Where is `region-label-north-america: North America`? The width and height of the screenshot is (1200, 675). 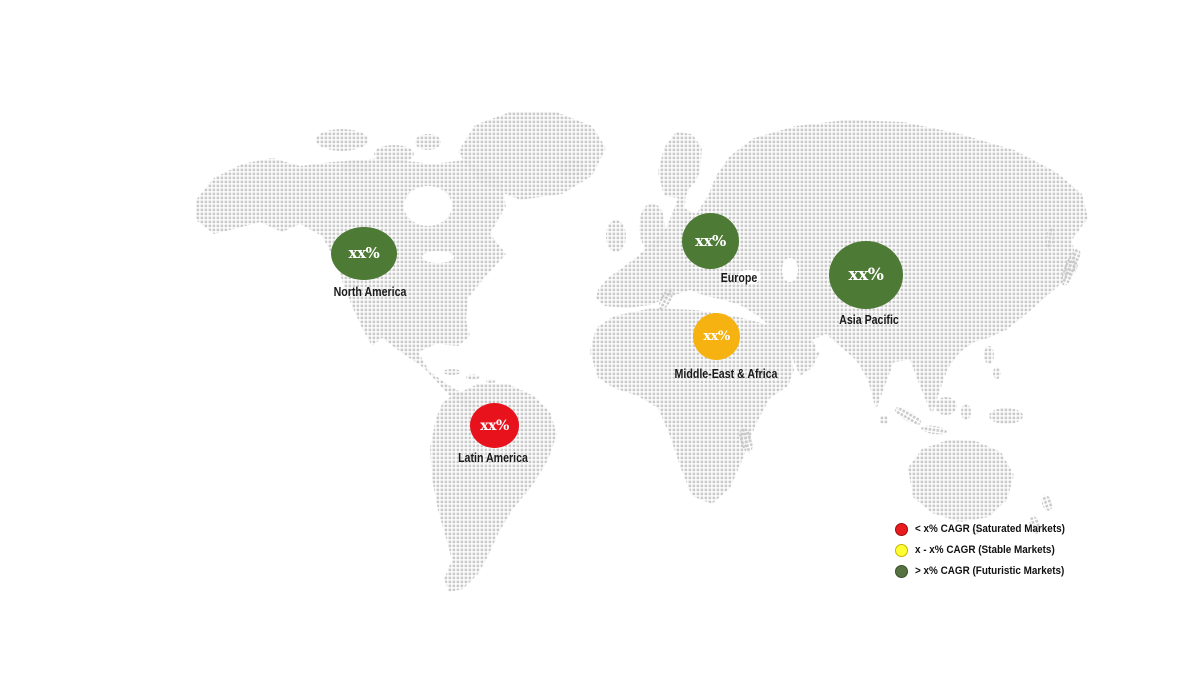
region-label-north-america: North America is located at coordinates (370, 292).